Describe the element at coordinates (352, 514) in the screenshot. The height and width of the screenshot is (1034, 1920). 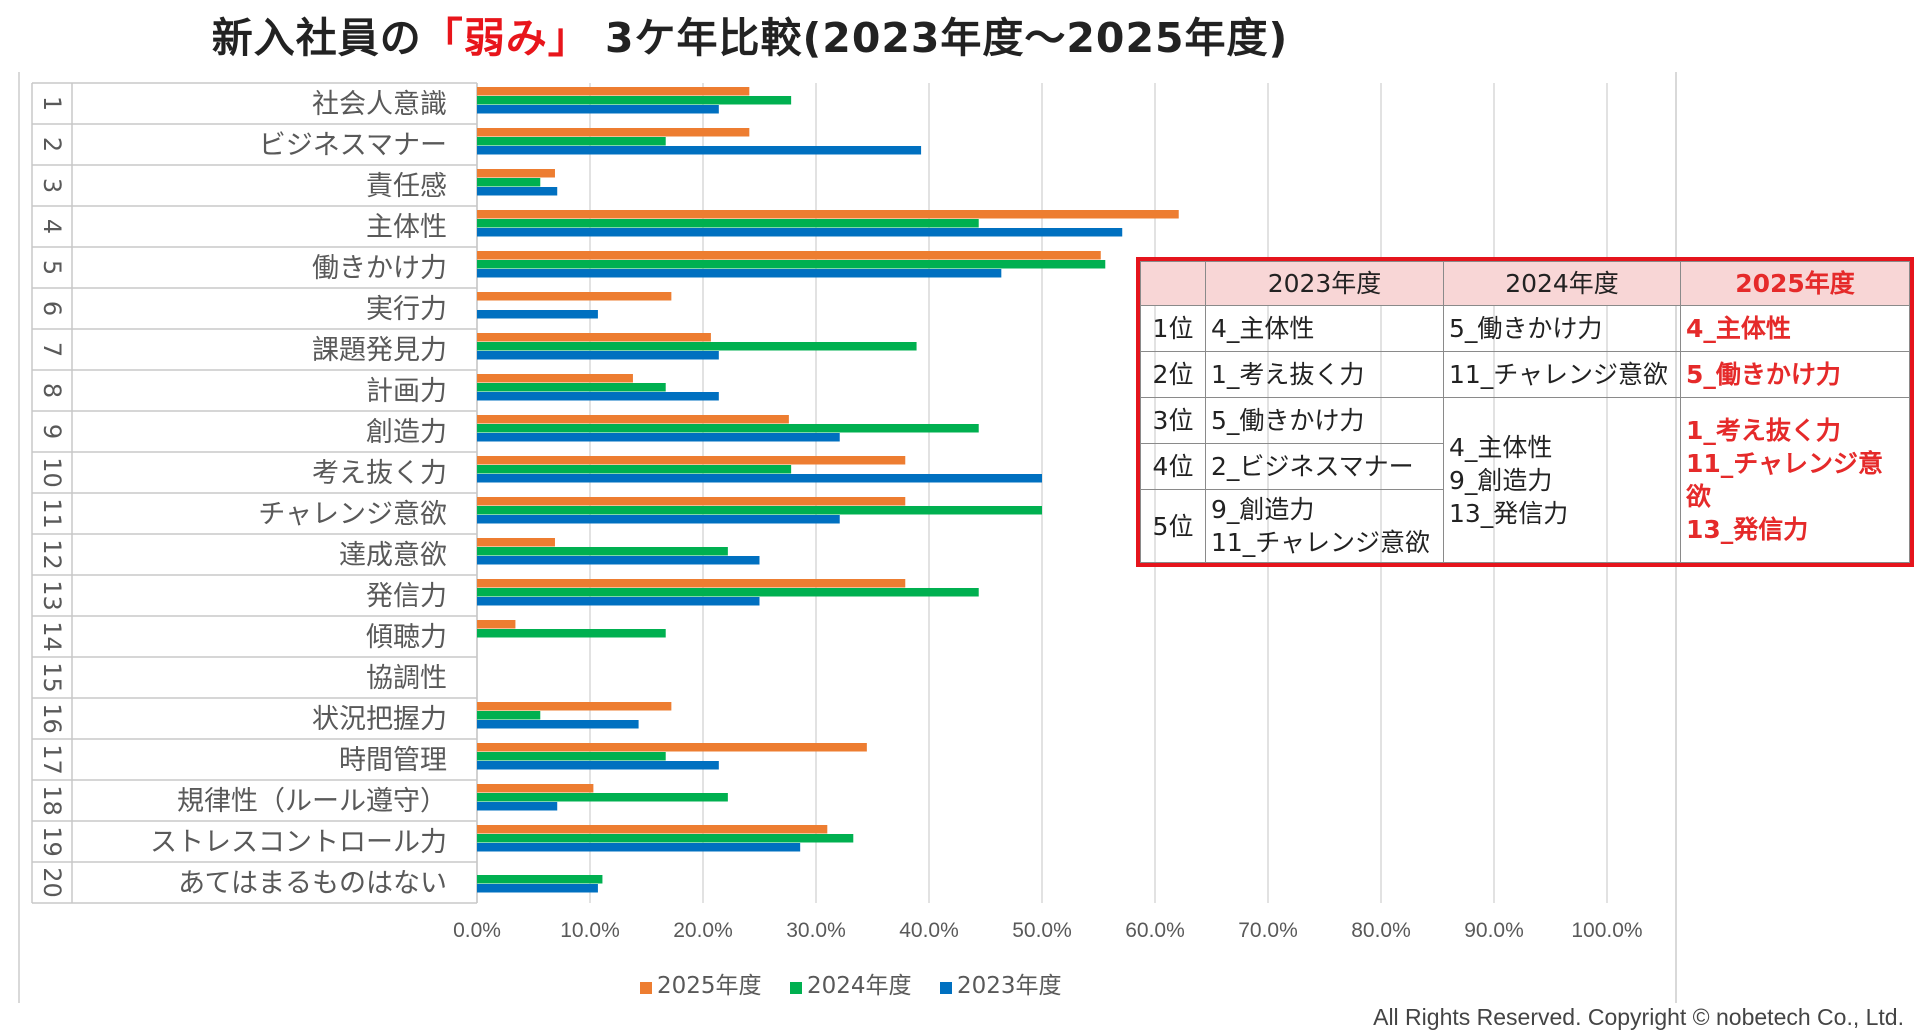
I see `category-label: チャレンジ意欲` at that location.